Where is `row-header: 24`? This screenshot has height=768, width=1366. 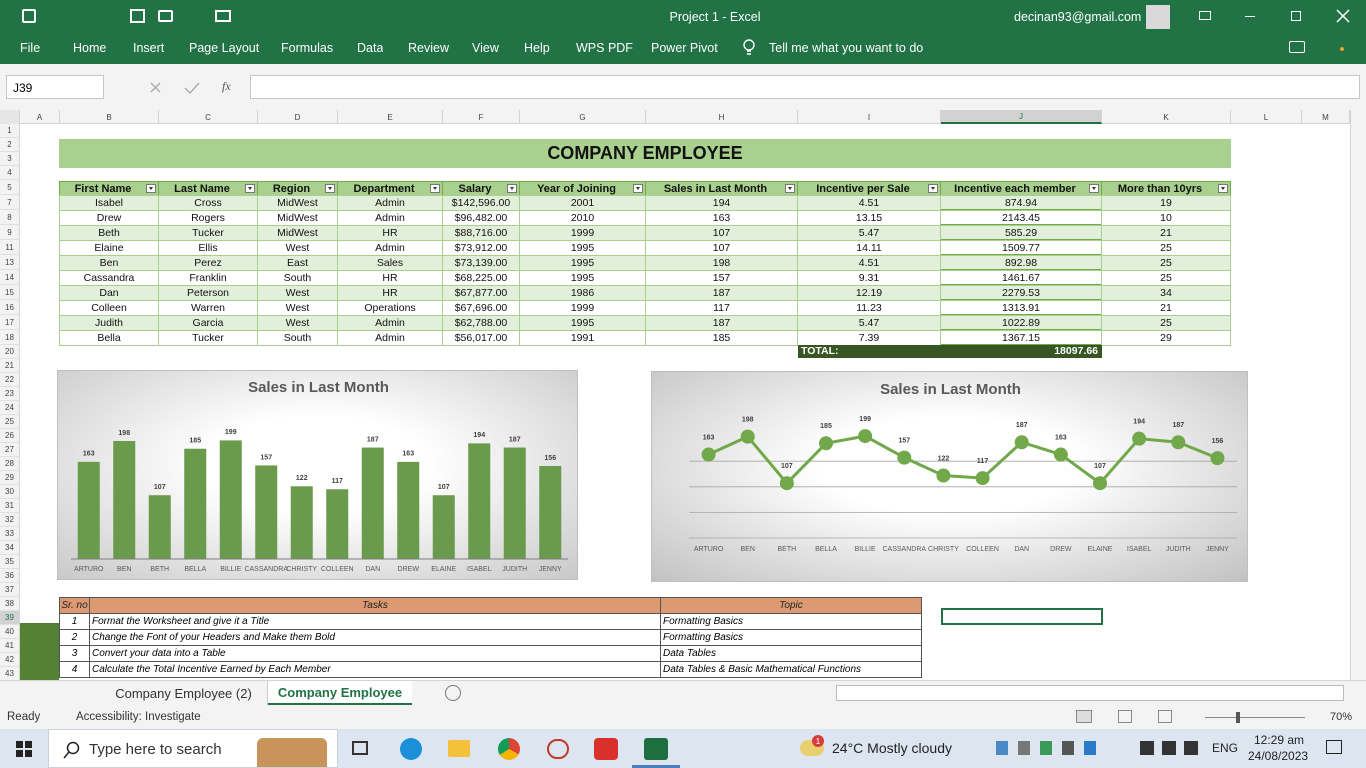
row-header: 24 is located at coordinates (10, 408).